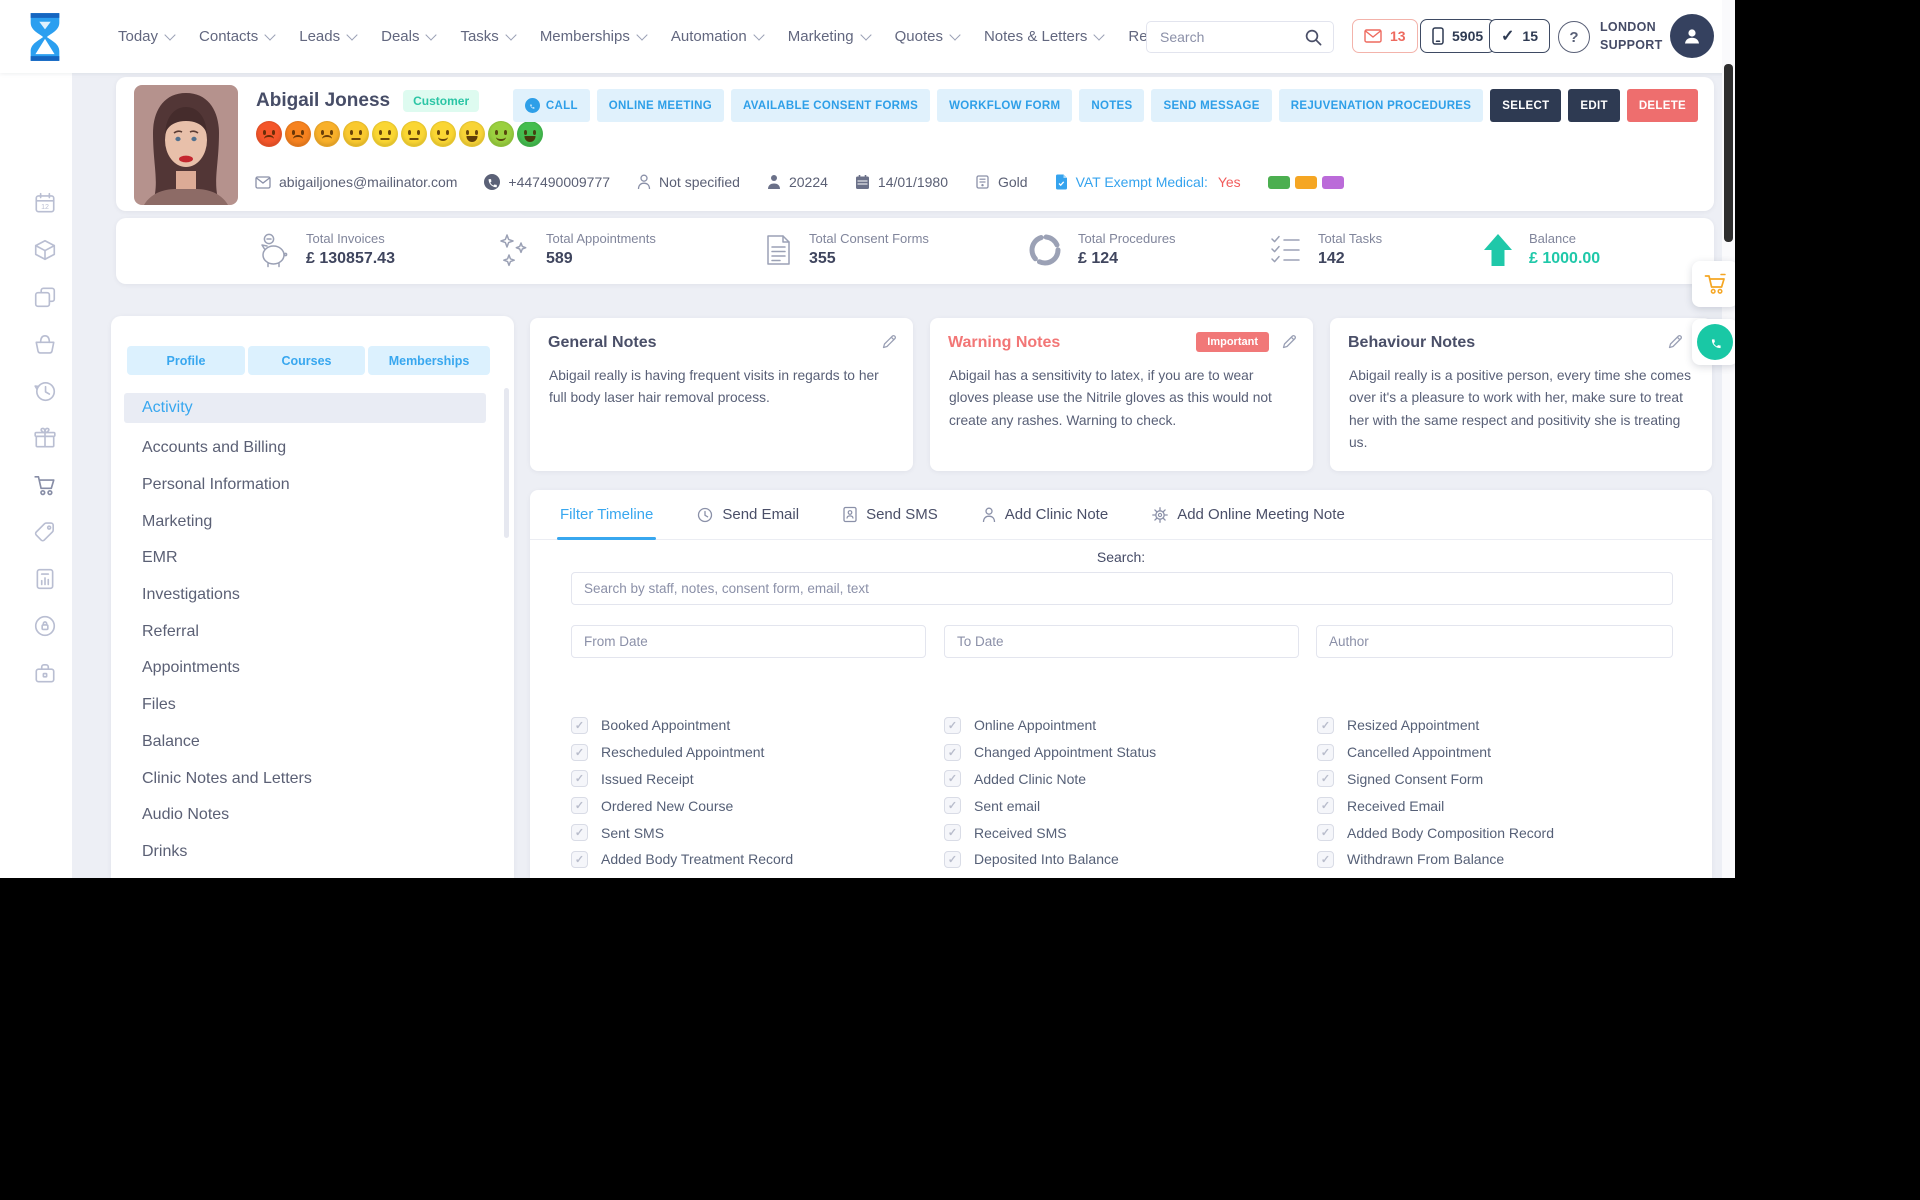  Describe the element at coordinates (147, 36) in the screenshot. I see `nav-today: Today` at that location.